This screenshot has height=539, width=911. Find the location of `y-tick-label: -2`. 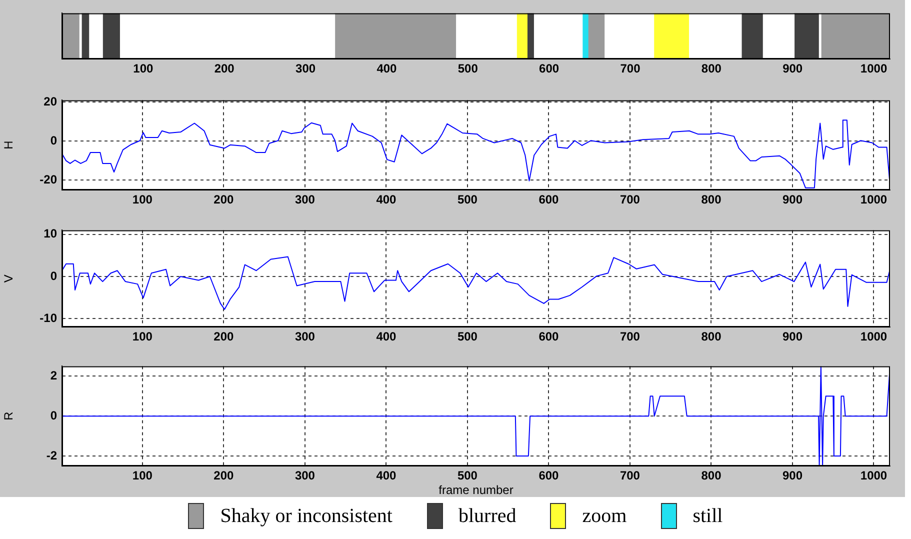

y-tick-label: -2 is located at coordinates (52, 455).